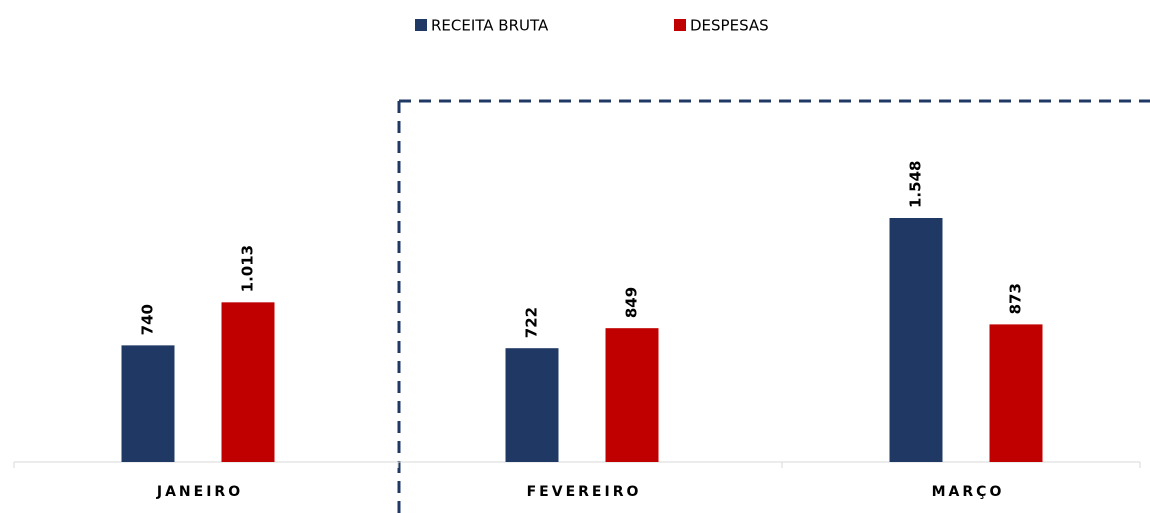  What do you see at coordinates (532, 322) in the screenshot?
I see `value-label: 722` at bounding box center [532, 322].